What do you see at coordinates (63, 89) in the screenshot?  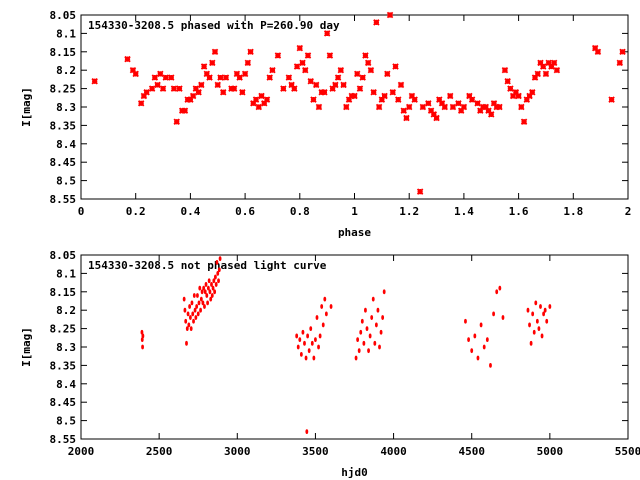 I see `y-tick-label: 8.25` at bounding box center [63, 89].